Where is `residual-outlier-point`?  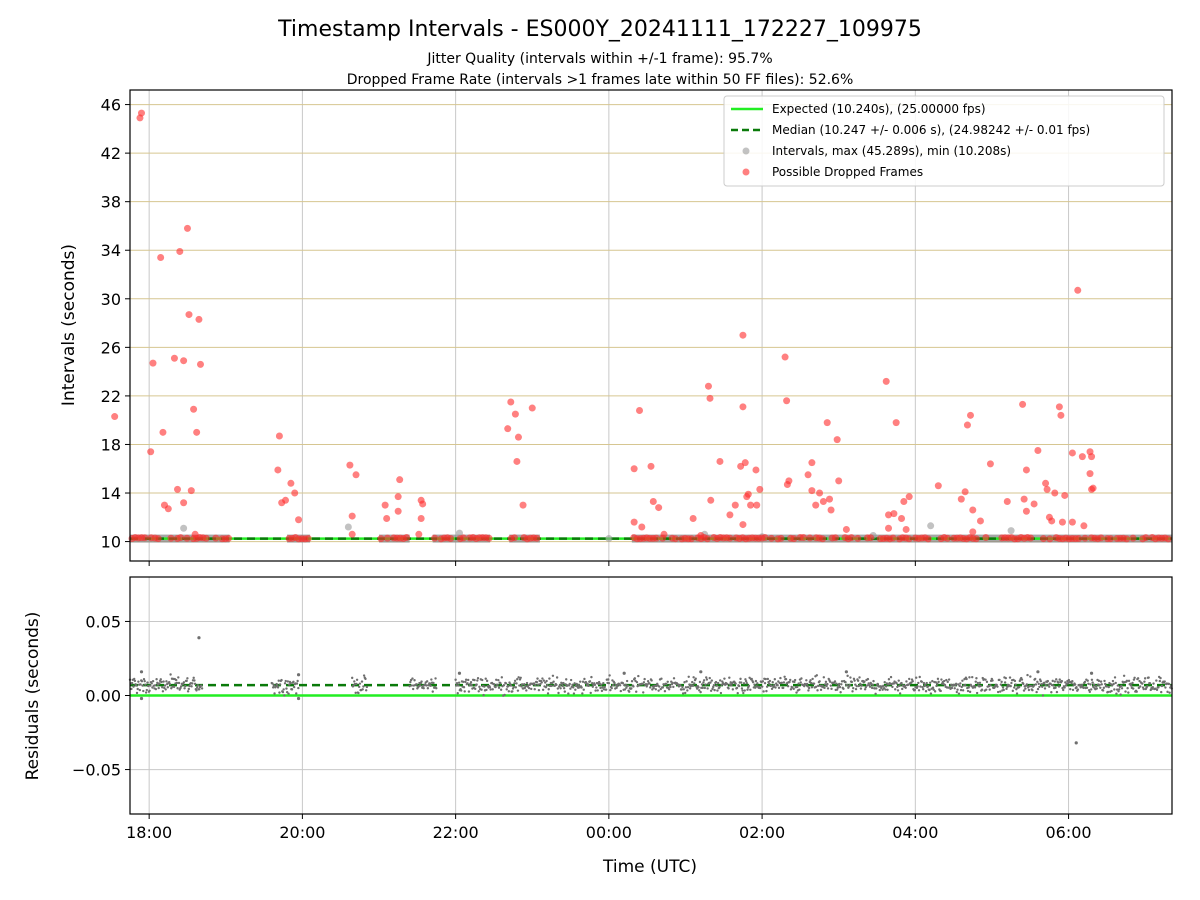 residual-outlier-point is located at coordinates (846, 672).